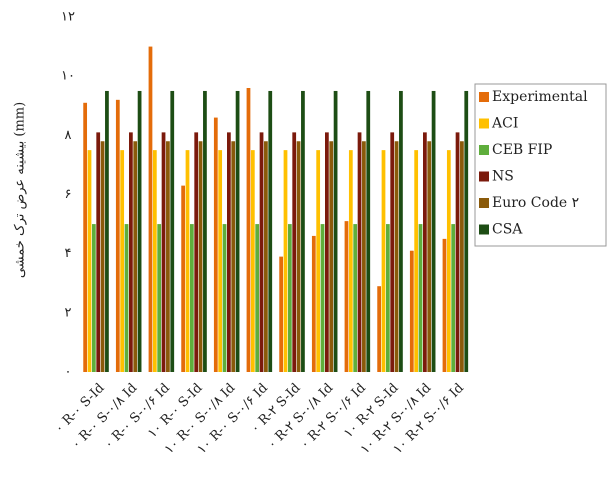 The width and height of the screenshot is (607, 495). I want to click on legend-label: Experimental, so click(540, 97).